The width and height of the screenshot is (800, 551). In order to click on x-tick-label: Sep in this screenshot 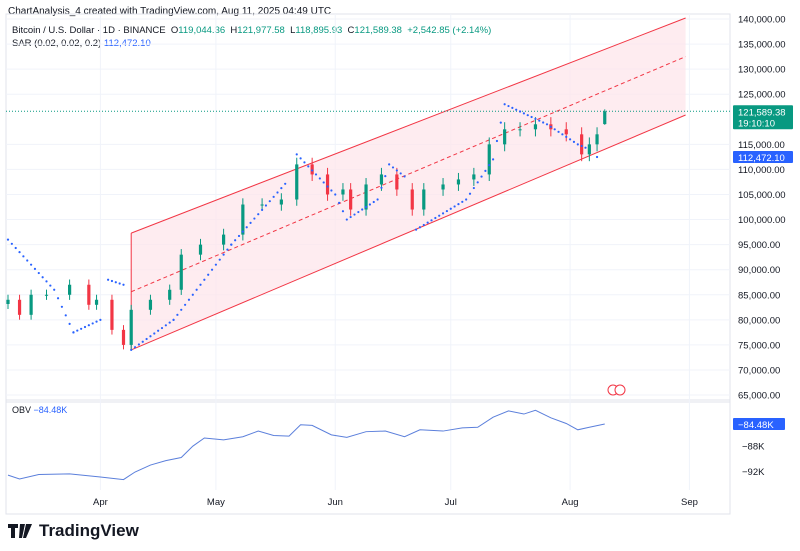, I will do `click(689, 502)`.